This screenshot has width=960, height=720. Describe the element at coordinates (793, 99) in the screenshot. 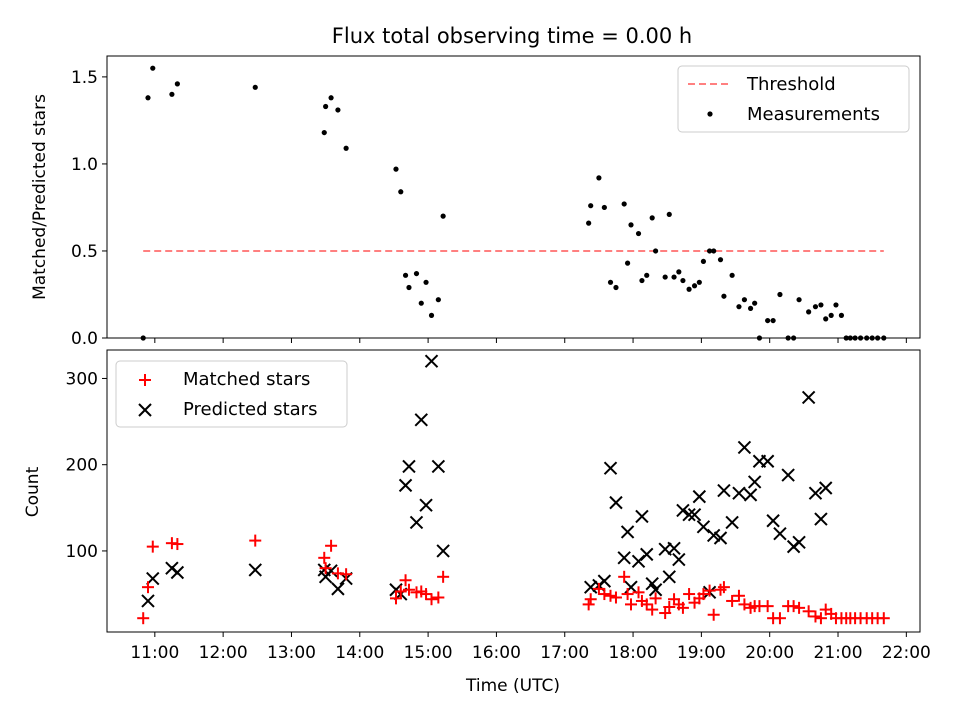

I see `top-legend: Threshold Measurements` at that location.